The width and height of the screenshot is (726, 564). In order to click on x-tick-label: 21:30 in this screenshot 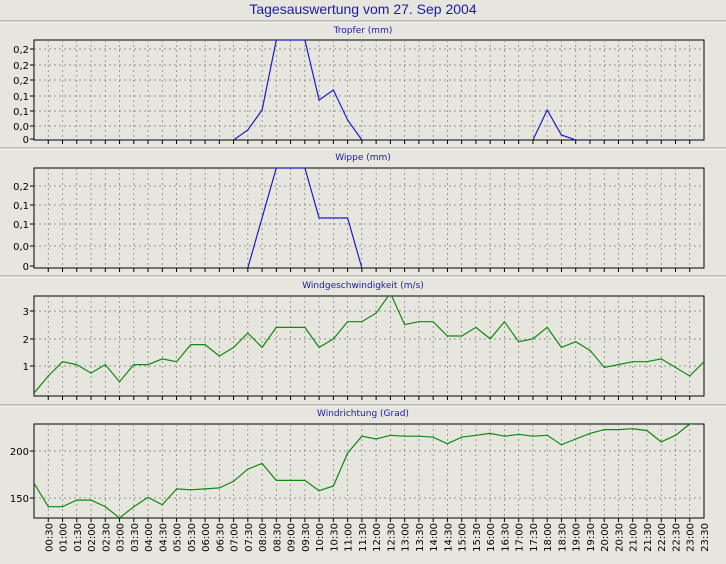, I will do `click(648, 537)`.